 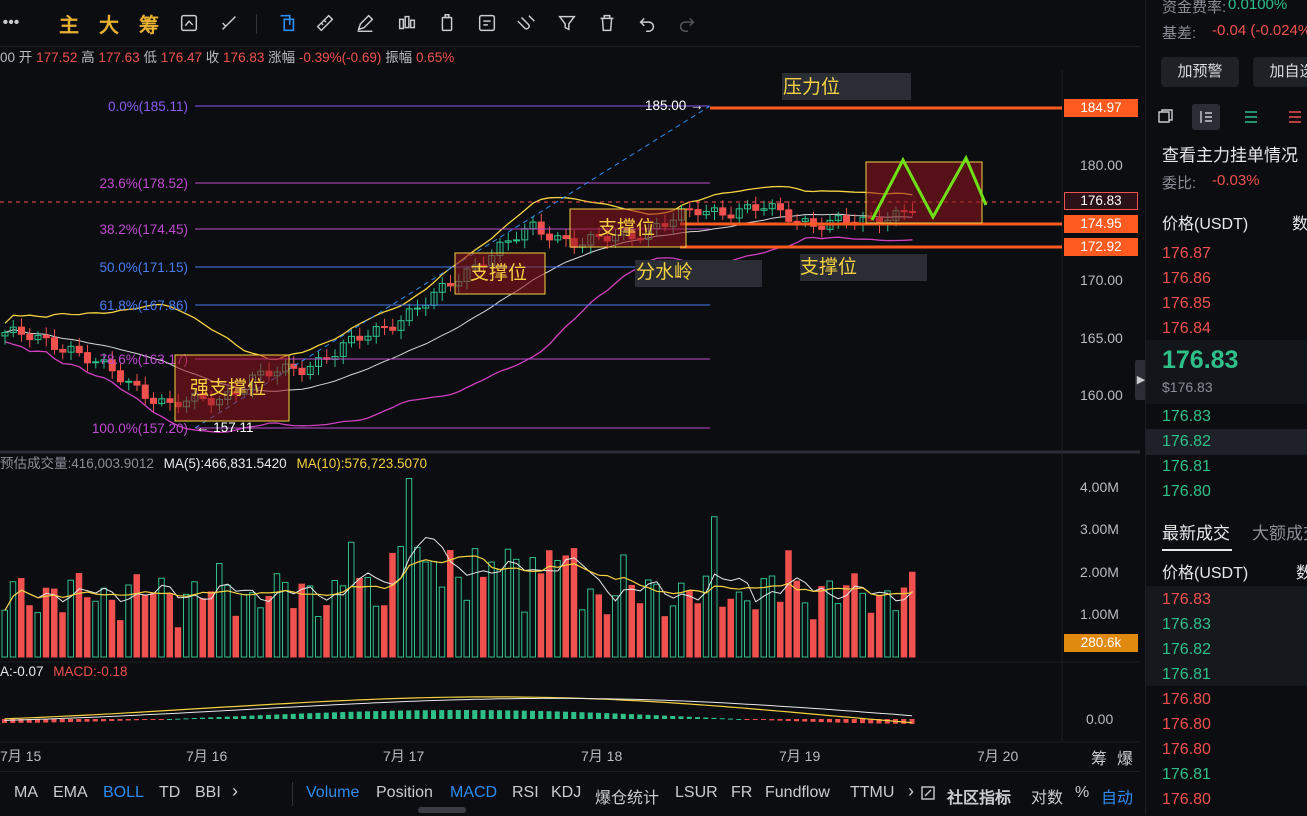 What do you see at coordinates (1186, 303) in the screenshot?
I see `ask-price: 176.85` at bounding box center [1186, 303].